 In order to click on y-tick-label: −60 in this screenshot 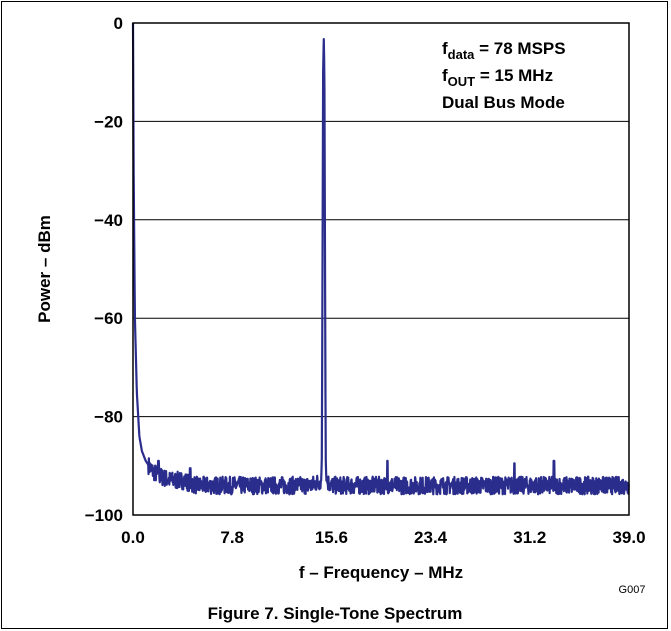, I will do `click(108, 318)`.